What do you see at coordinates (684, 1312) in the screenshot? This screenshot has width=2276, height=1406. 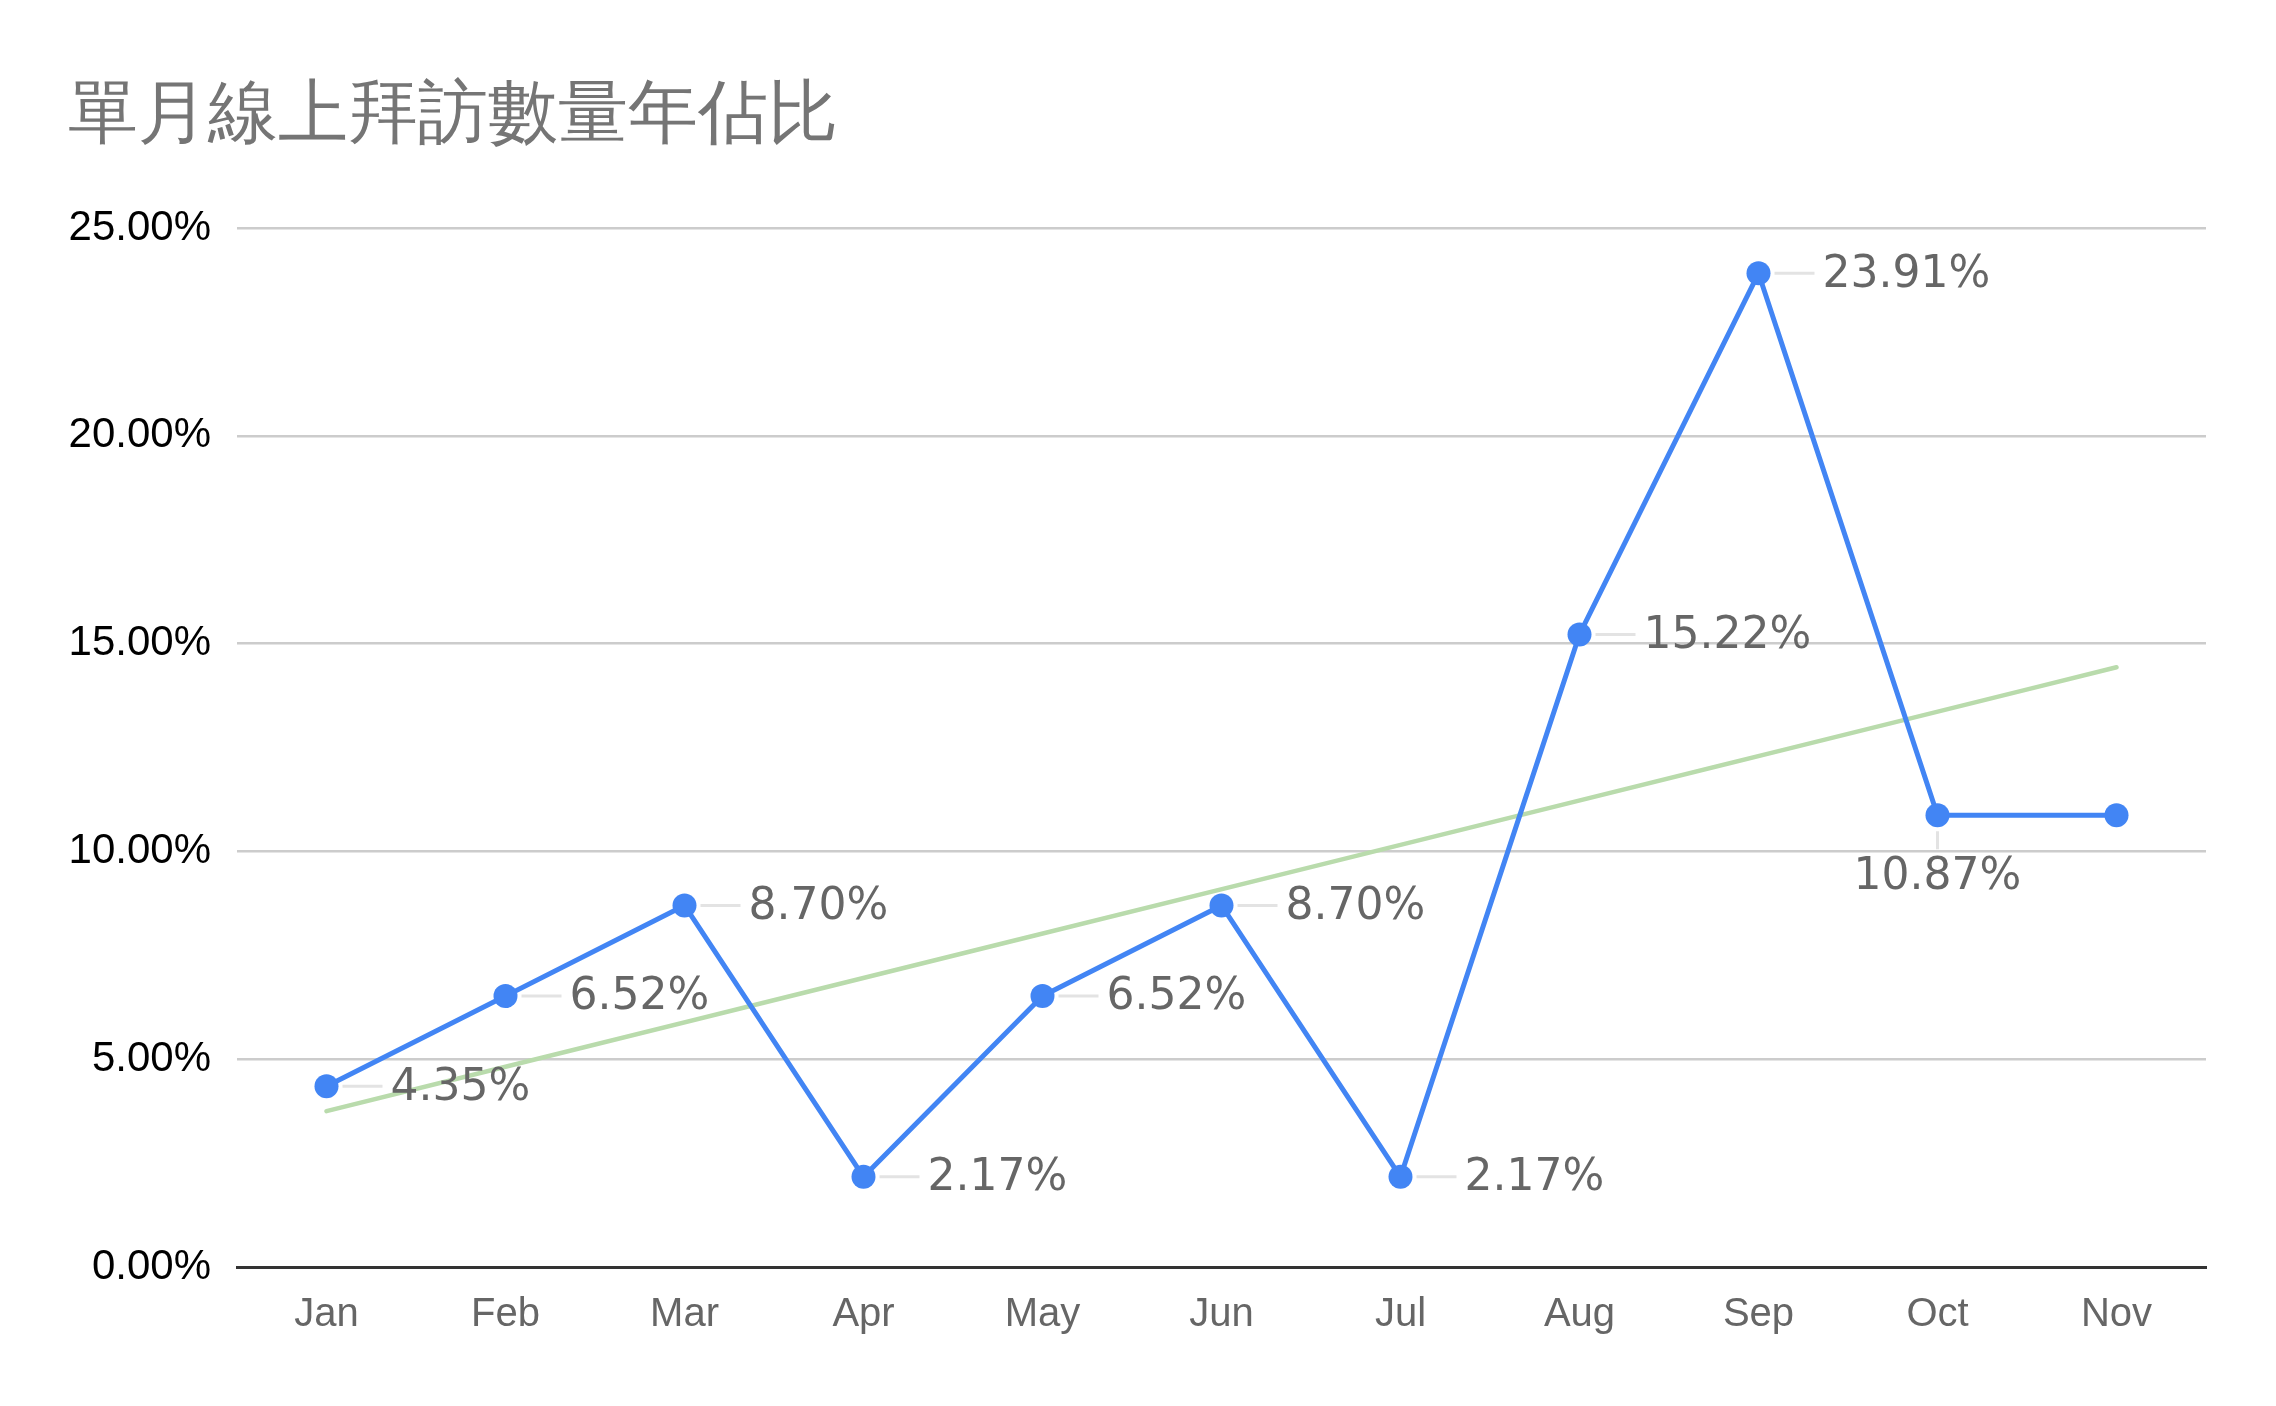 I see `x-tick-label: Mar` at bounding box center [684, 1312].